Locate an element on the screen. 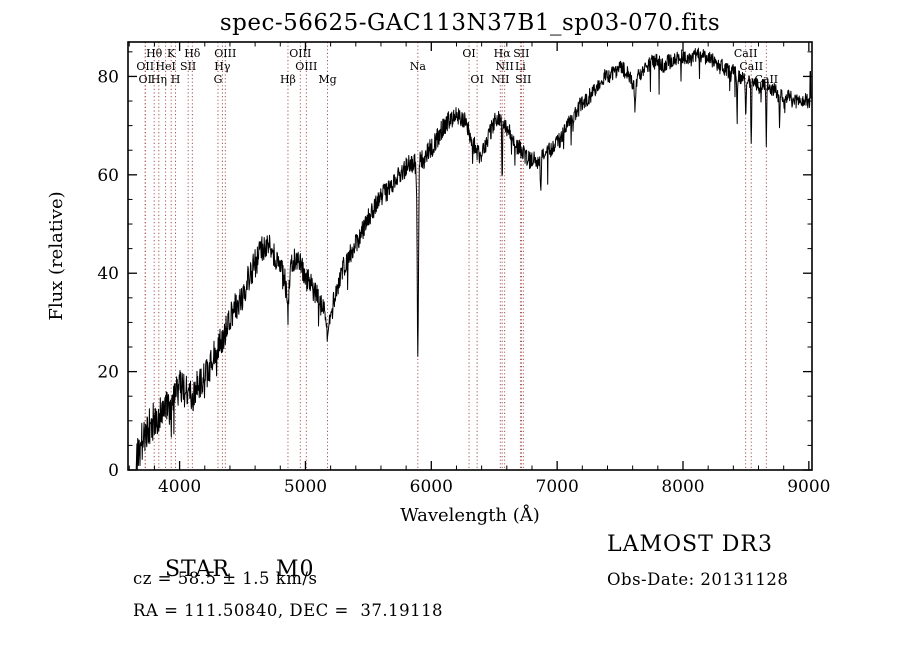 Image resolution: width=900 pixels, height=649 pixels. x-tick-label: 4000 is located at coordinates (179, 487).